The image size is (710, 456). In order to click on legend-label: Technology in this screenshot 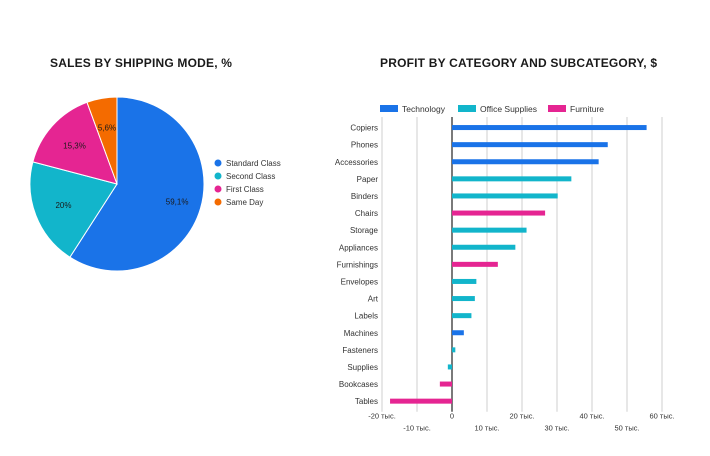, I will do `click(424, 109)`.